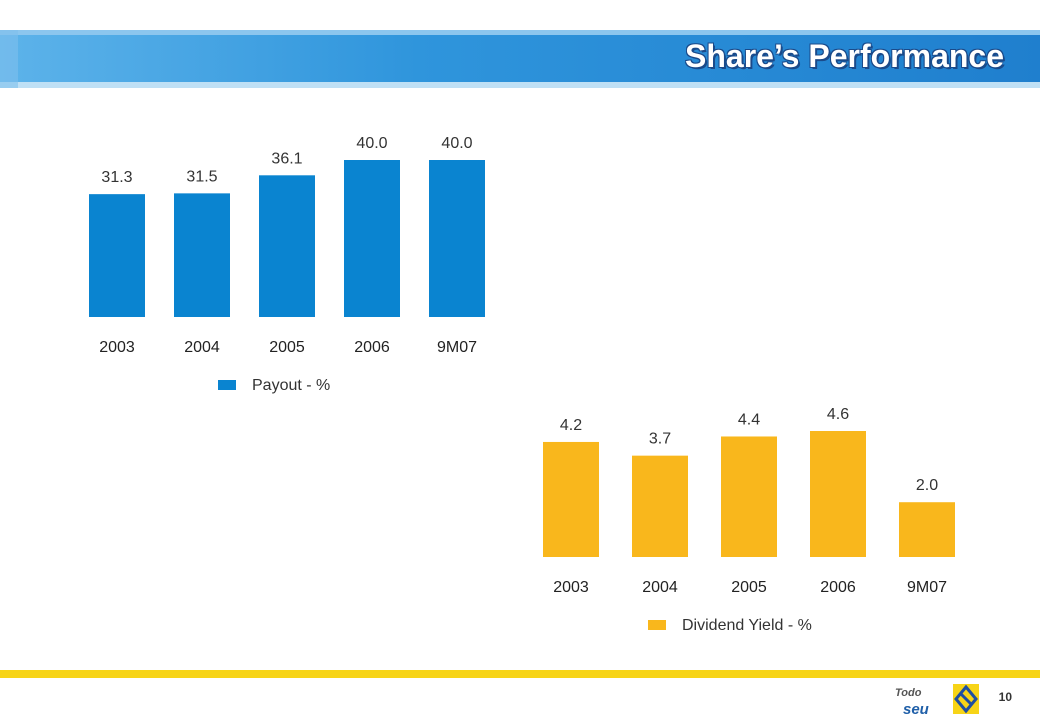  I want to click on page-number: 10, so click(1005, 697).